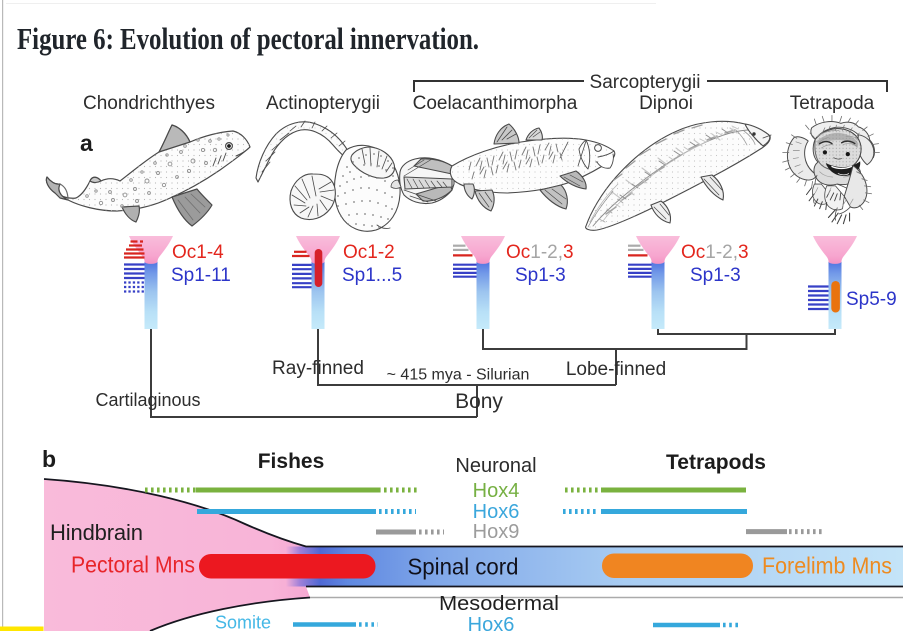 This screenshot has width=903, height=636. Describe the element at coordinates (243, 622) in the screenshot. I see `svg-text: Somite` at that location.